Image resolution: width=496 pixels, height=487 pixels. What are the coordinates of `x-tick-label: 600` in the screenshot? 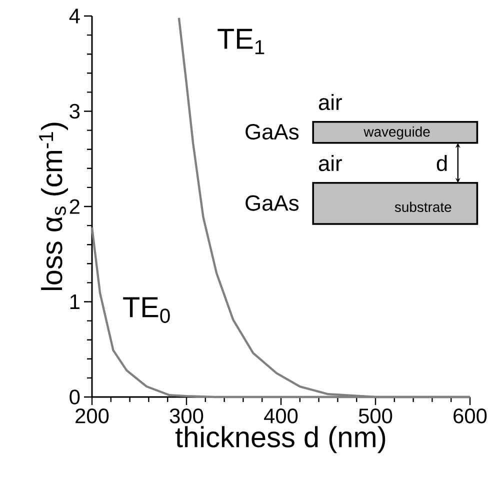 It's located at (470, 416).